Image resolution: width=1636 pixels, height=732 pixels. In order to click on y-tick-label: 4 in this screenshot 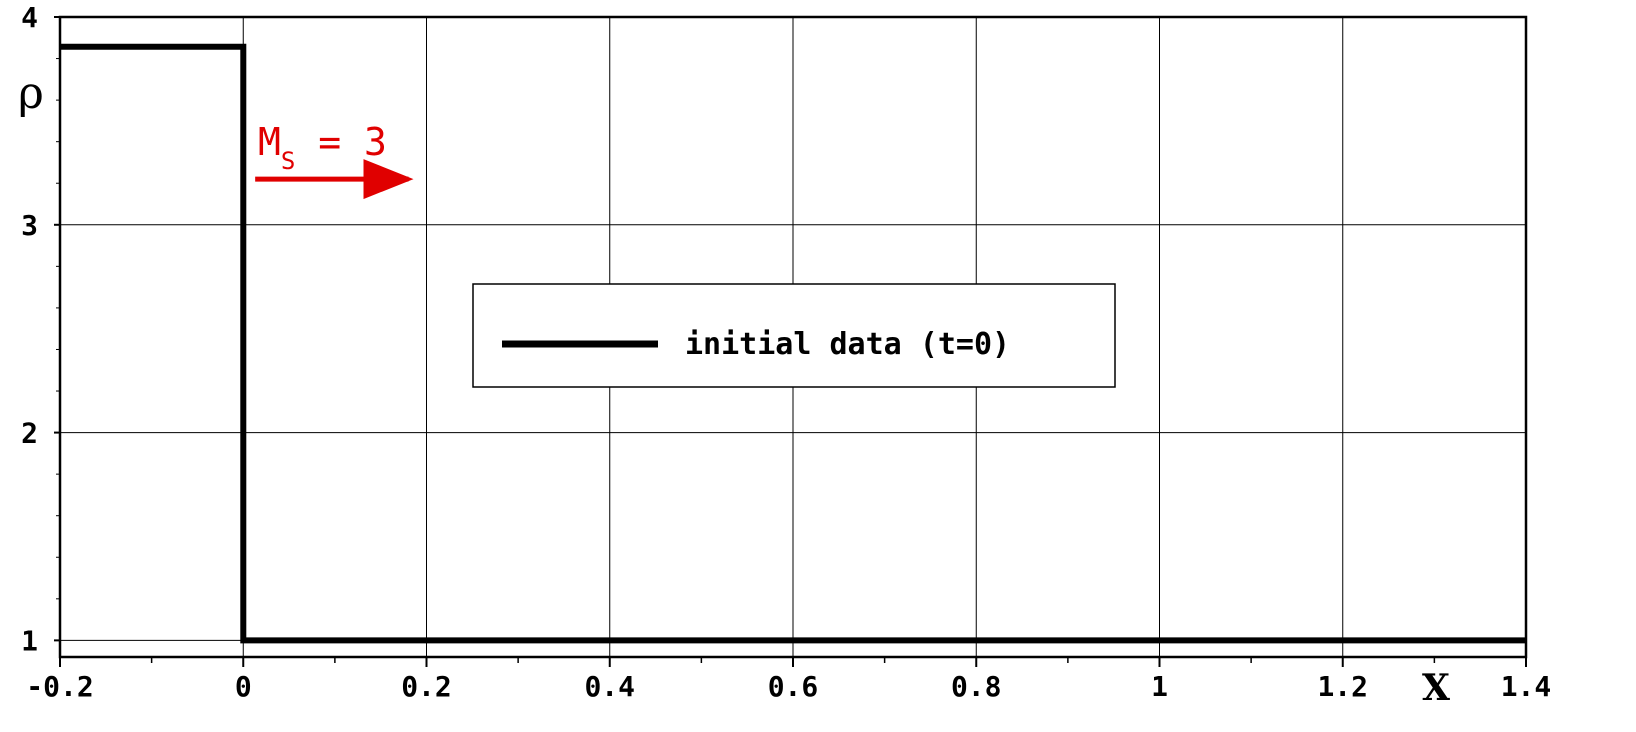, I will do `click(29, 17)`.